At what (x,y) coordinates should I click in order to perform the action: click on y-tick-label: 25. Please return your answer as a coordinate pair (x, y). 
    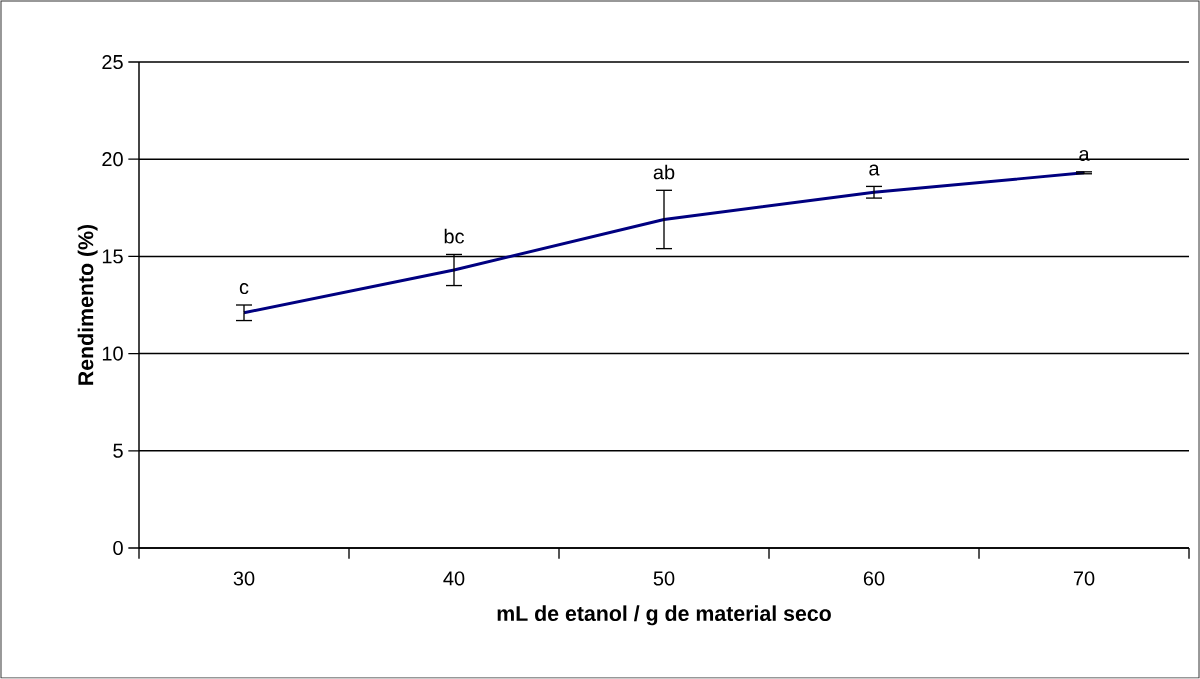
    Looking at the image, I should click on (112, 62).